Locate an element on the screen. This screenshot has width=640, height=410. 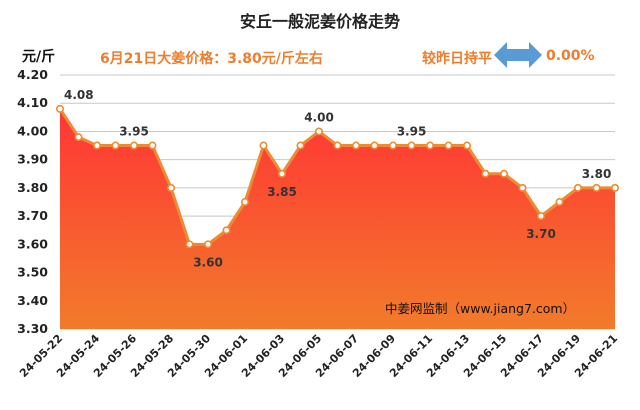
compare-note: 较昨日持平 is located at coordinates (457, 59).